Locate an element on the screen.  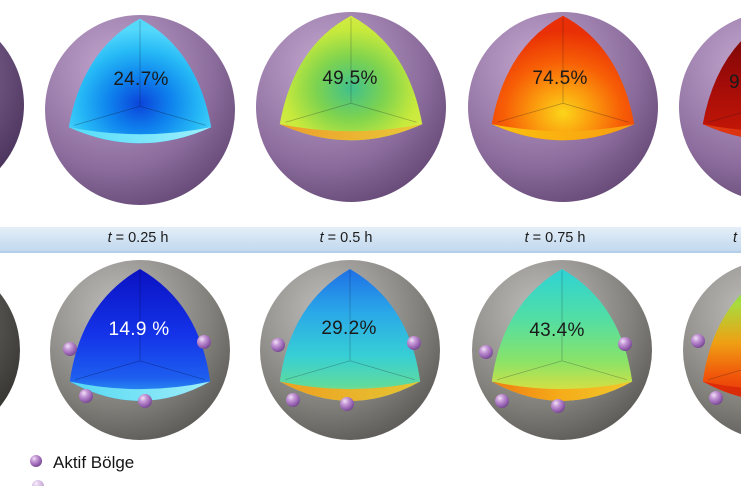
time-label-2: t = 0.5 h is located at coordinates (346, 238).